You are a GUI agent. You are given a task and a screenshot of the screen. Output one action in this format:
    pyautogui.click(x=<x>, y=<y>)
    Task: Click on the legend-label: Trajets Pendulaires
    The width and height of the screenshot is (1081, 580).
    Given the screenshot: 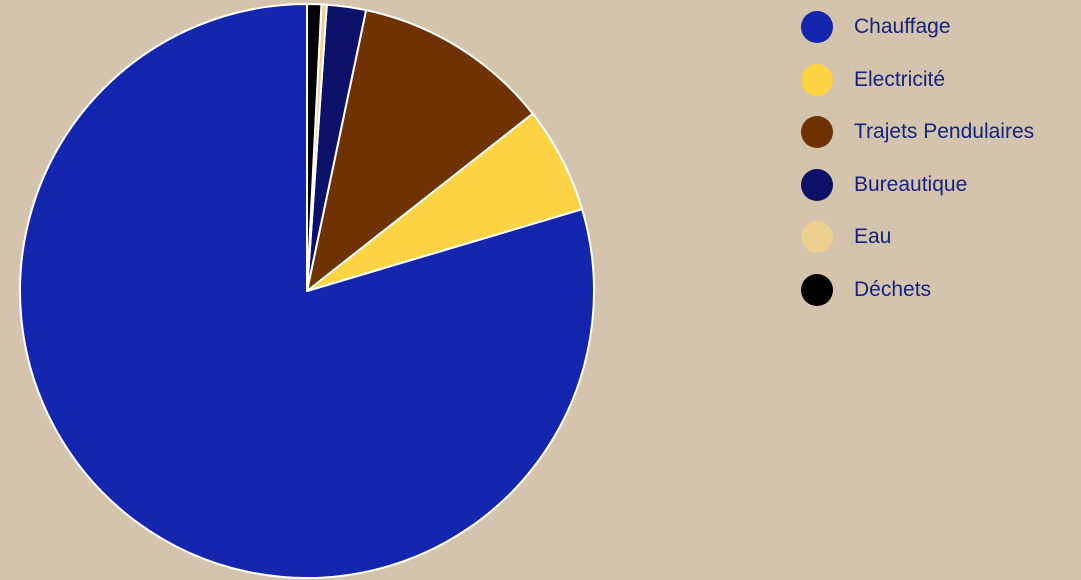 What is the action you would take?
    pyautogui.click(x=944, y=132)
    